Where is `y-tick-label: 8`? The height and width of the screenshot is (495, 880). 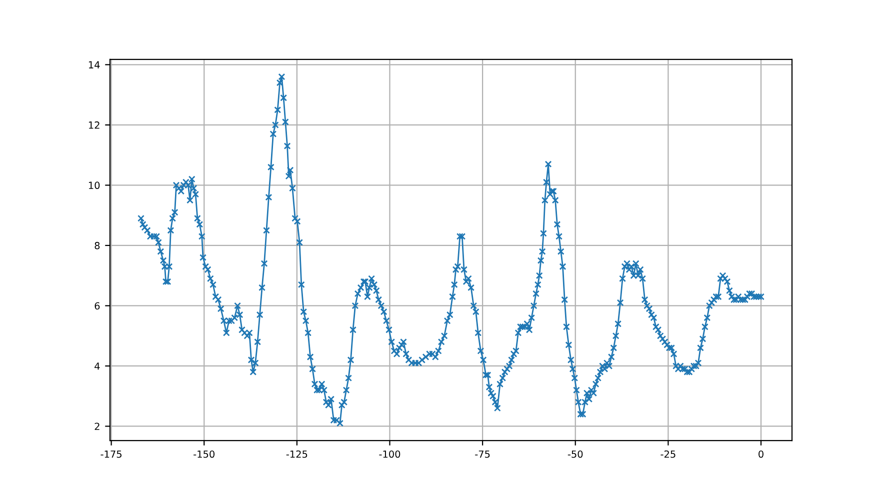
y-tick-label: 8 is located at coordinates (97, 246).